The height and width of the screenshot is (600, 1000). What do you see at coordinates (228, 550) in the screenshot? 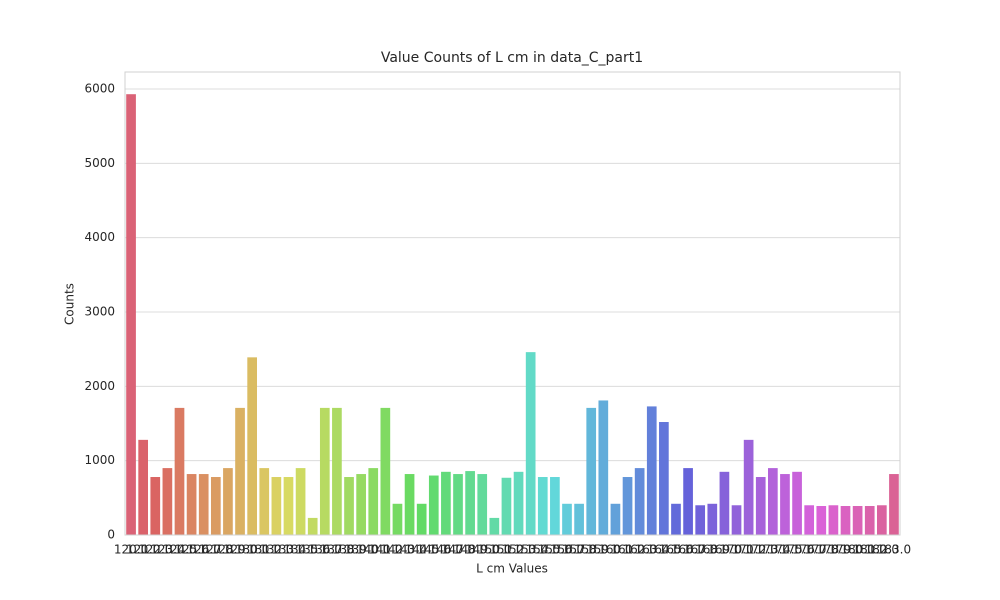
I see `x-tick-label: 128.0` at bounding box center [228, 550].